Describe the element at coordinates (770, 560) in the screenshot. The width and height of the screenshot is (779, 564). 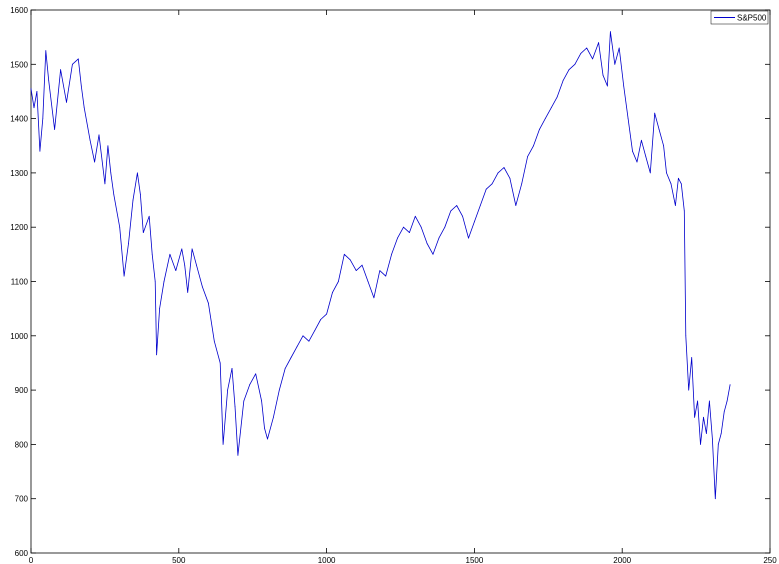
I see `x-tick-label: 250` at that location.